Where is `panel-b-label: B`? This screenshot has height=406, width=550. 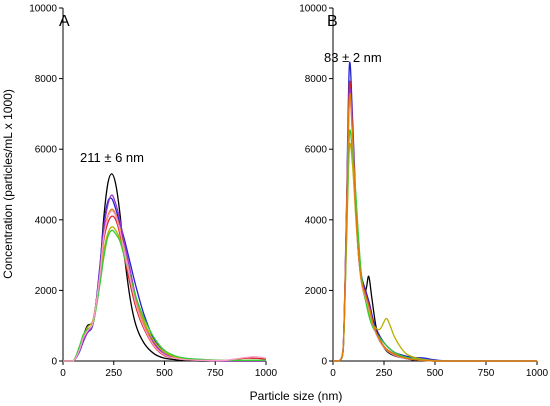
panel-b-label: B is located at coordinates (332, 21).